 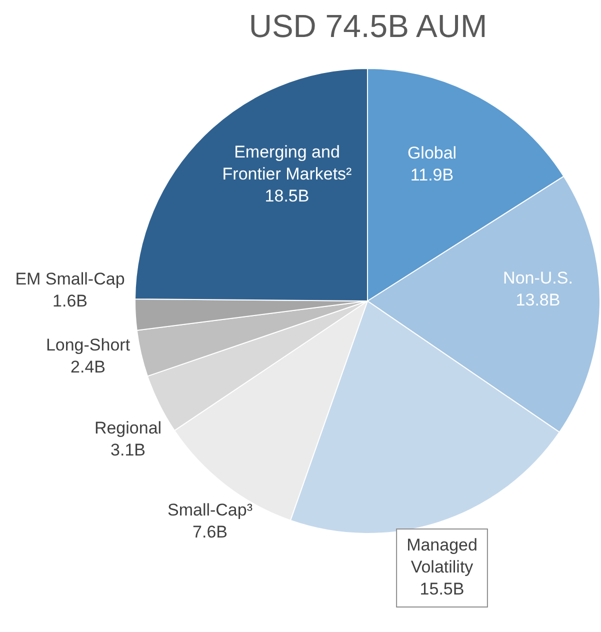 I want to click on slice-label: Non-U.S., so click(x=538, y=278).